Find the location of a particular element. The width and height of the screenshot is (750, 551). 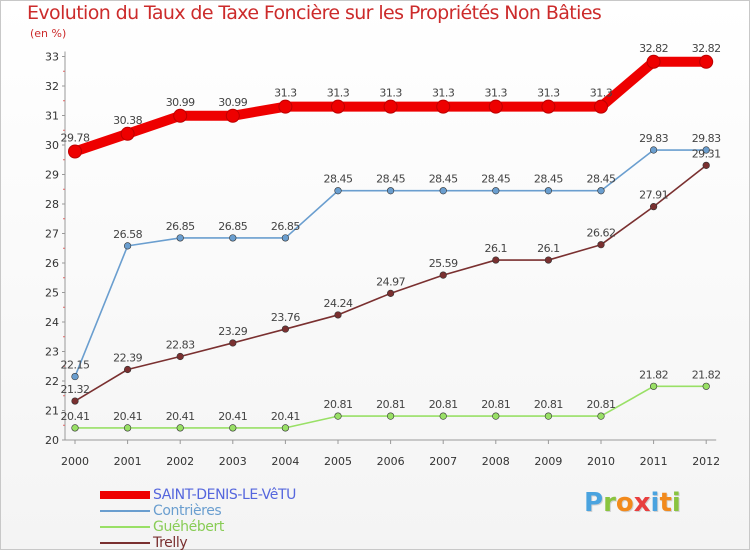

y-tick-label: 20 is located at coordinates (52, 440).